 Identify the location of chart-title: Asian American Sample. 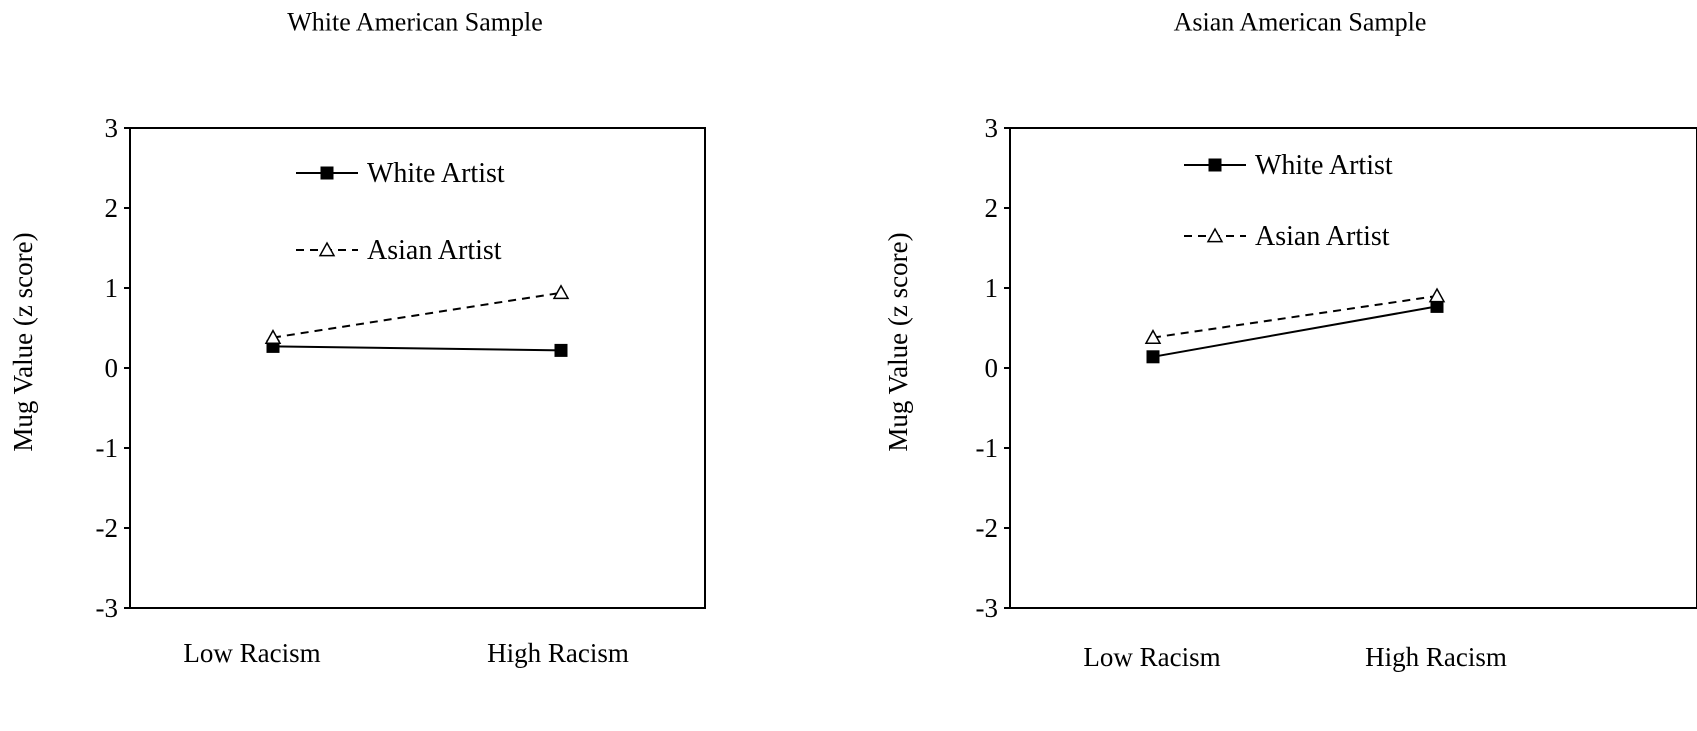
(1300, 22).